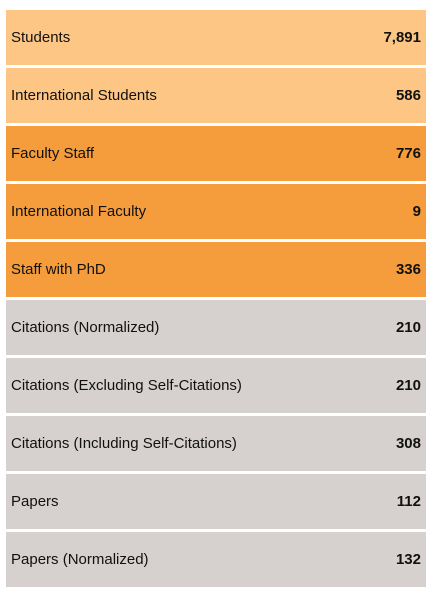  I want to click on stat-value: 308, so click(408, 443).